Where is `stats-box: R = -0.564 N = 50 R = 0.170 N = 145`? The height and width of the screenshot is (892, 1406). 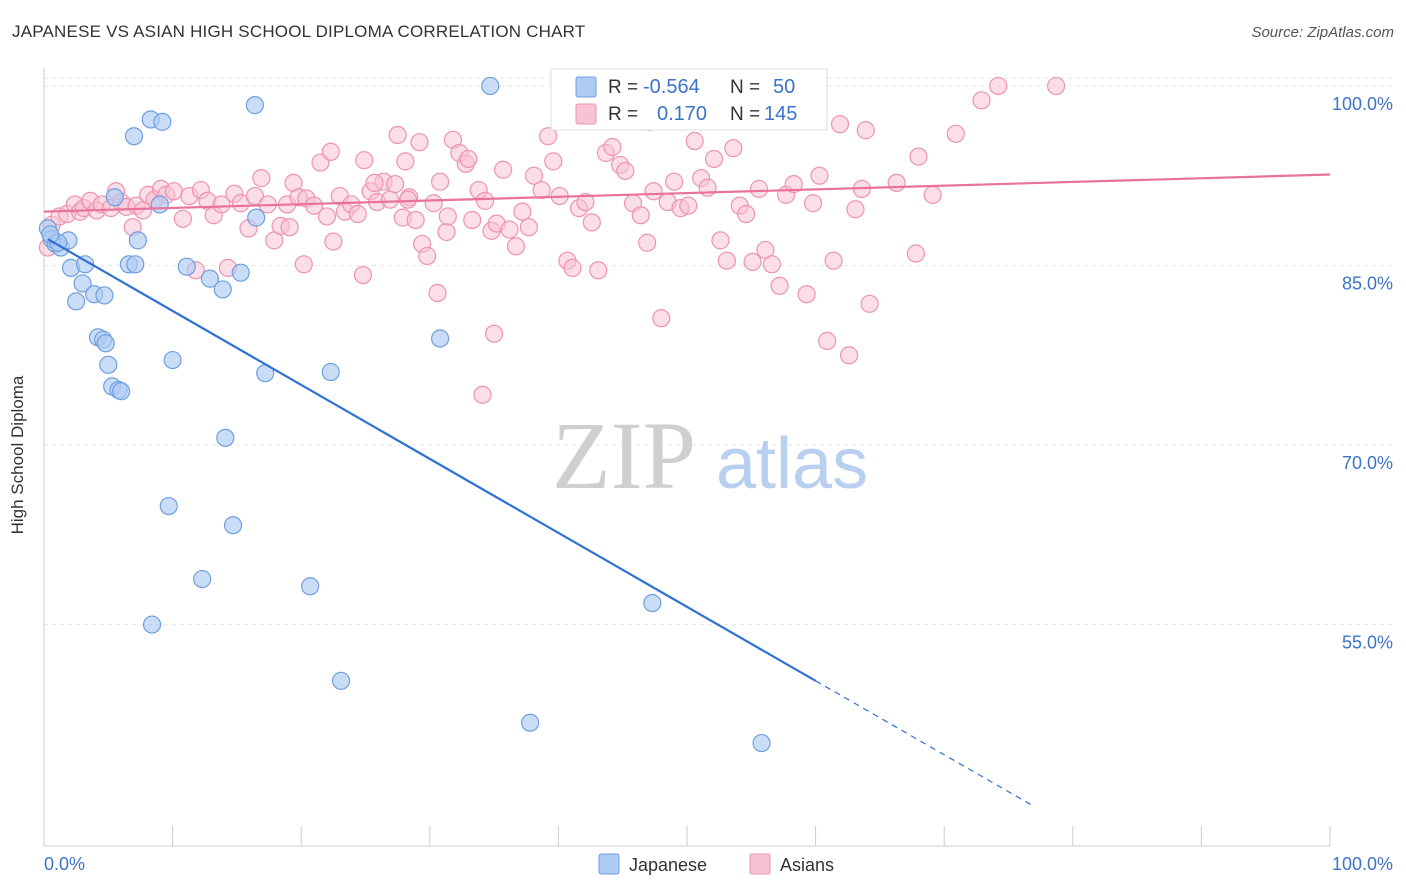 stats-box: R = -0.564 N = 50 R = 0.170 N = 145 is located at coordinates (689, 99).